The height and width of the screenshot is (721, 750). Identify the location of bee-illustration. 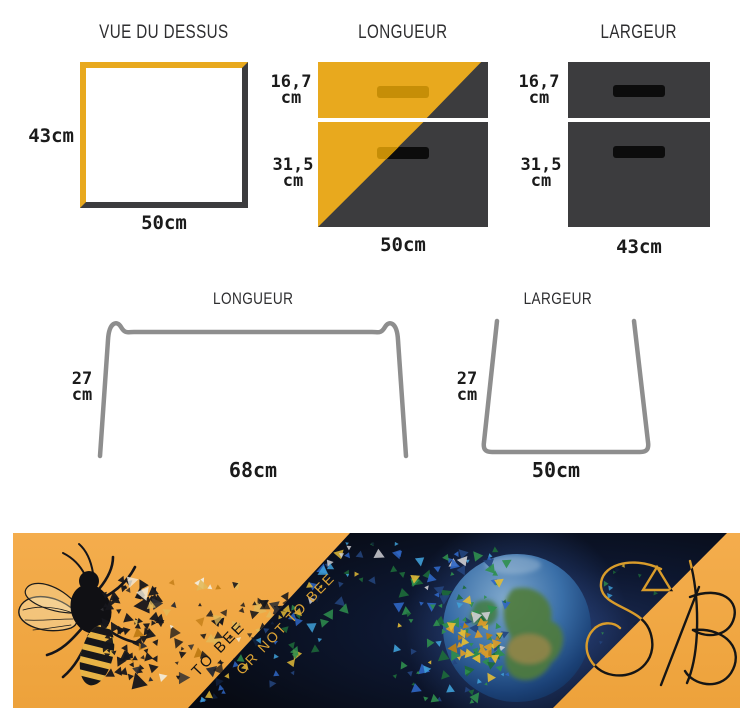
(79, 616).